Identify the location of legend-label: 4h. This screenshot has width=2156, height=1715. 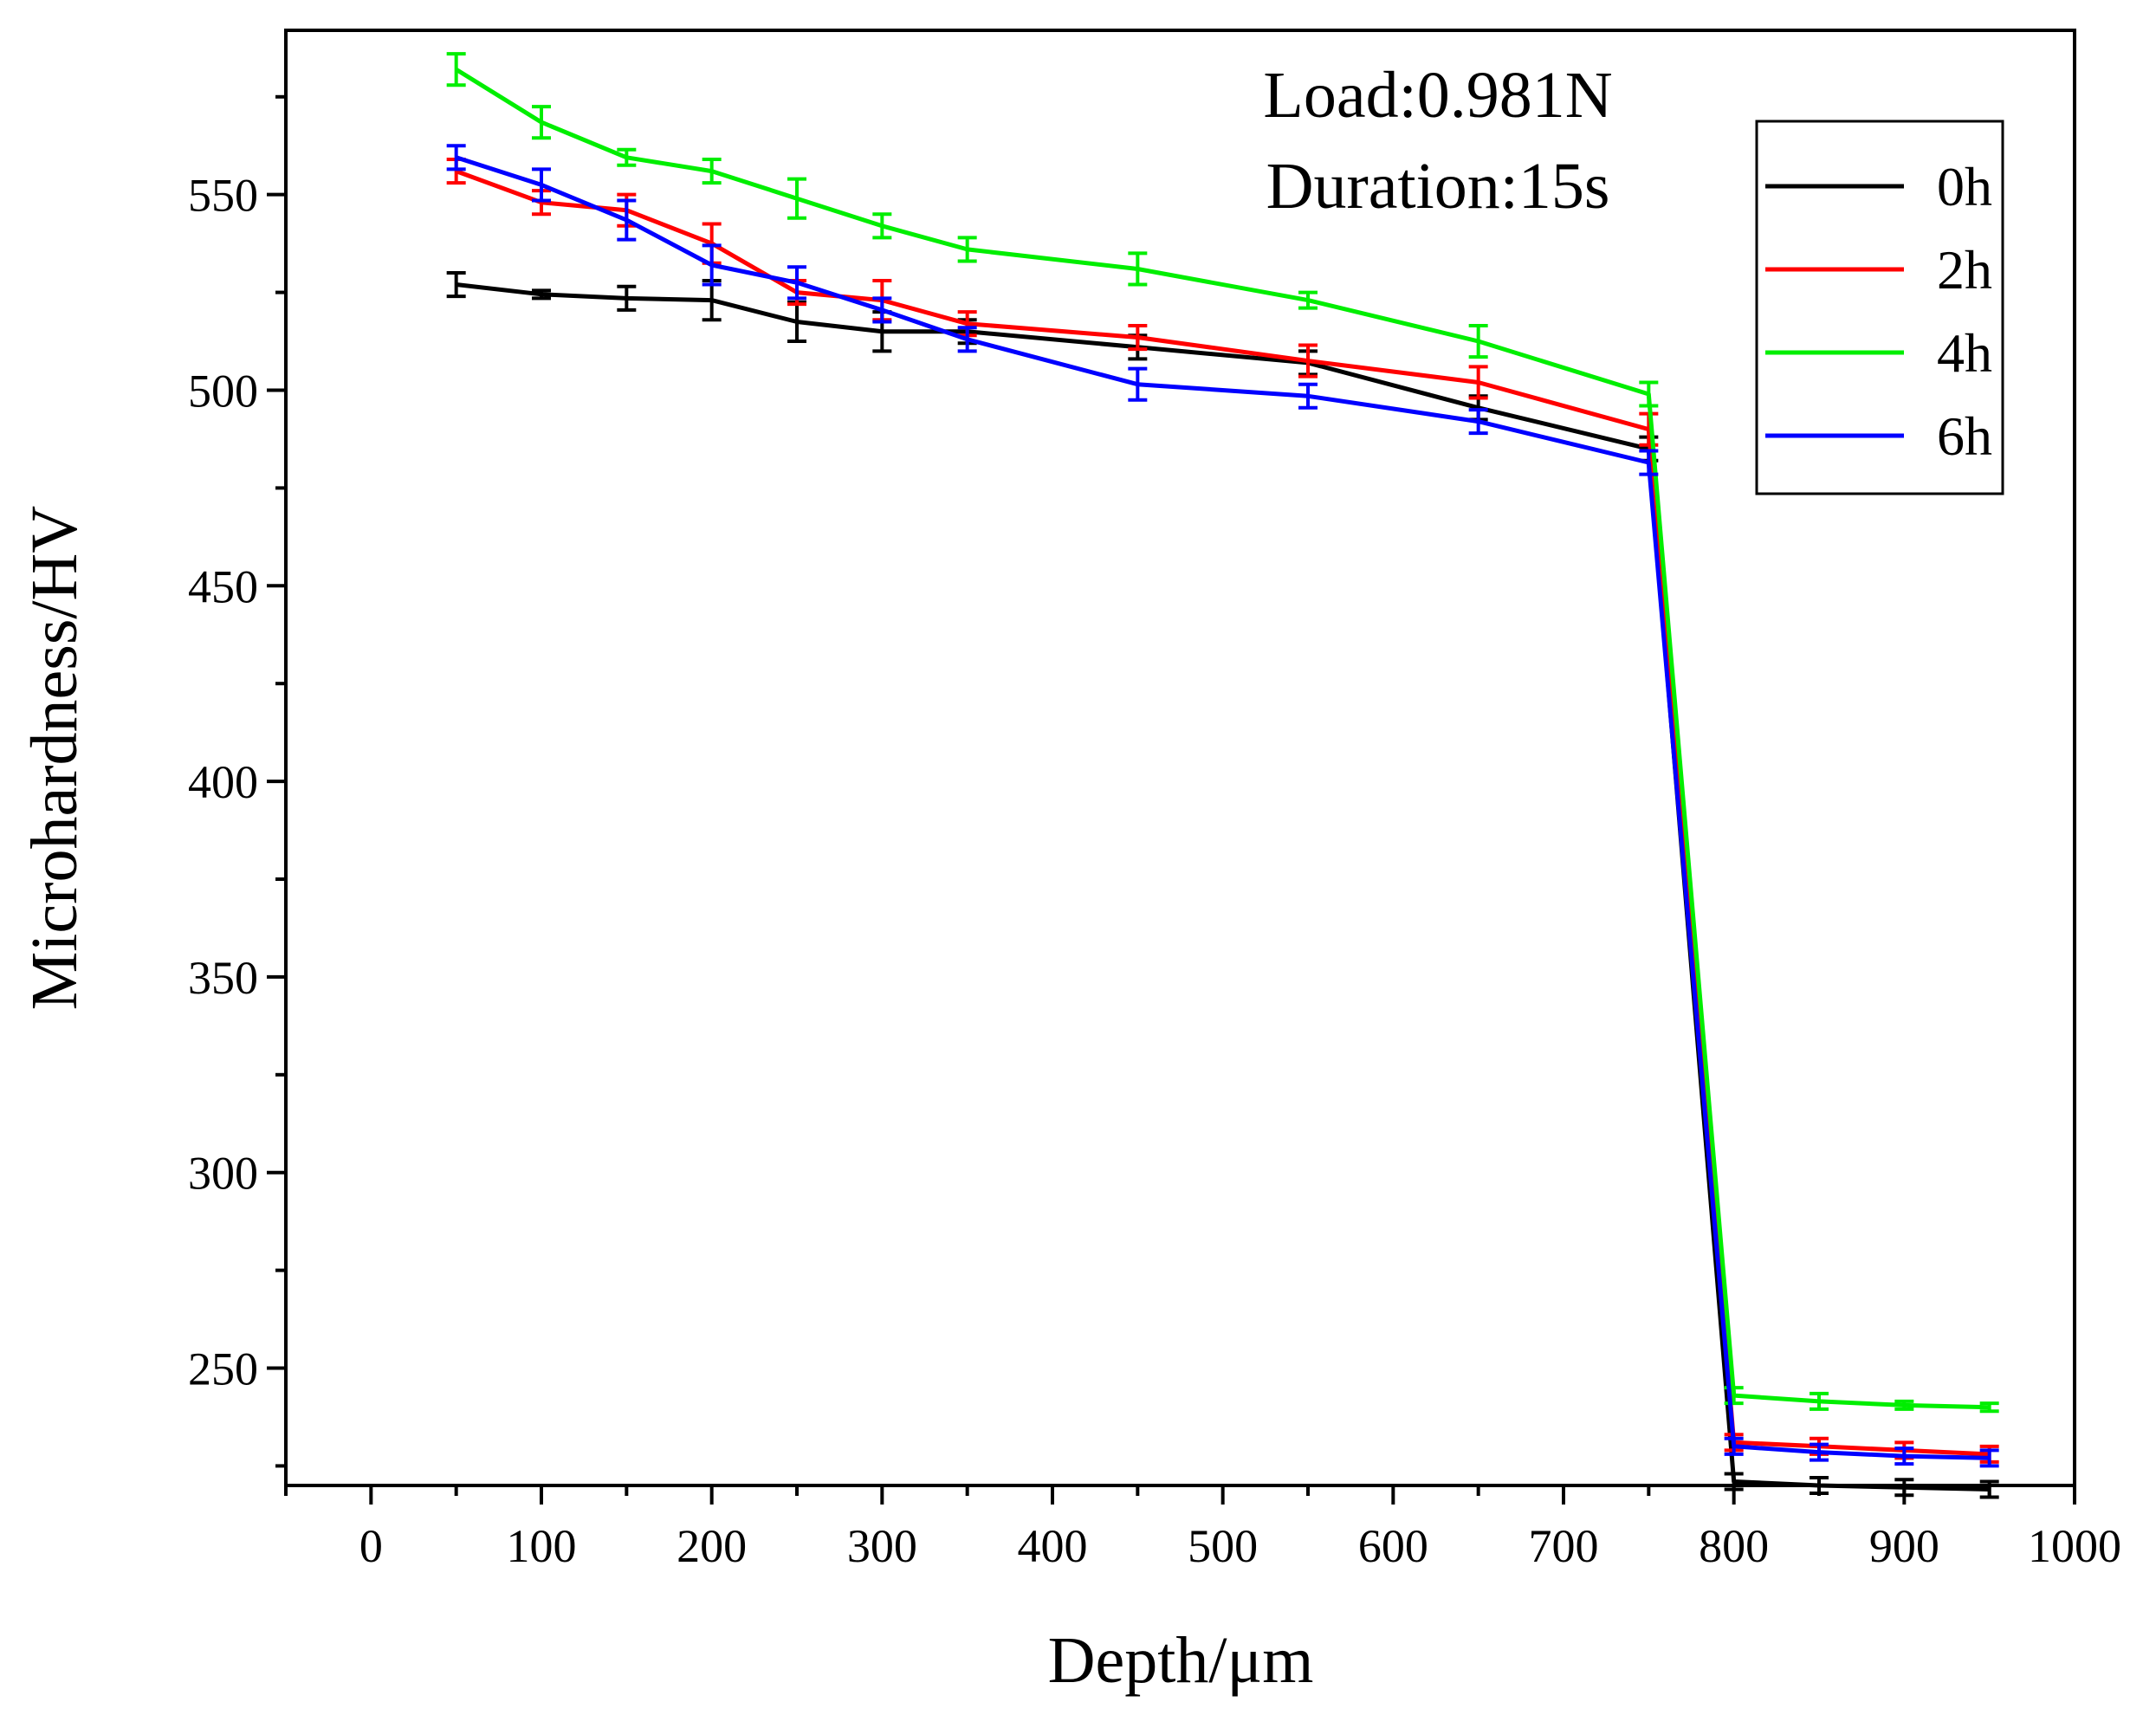
(1964, 353).